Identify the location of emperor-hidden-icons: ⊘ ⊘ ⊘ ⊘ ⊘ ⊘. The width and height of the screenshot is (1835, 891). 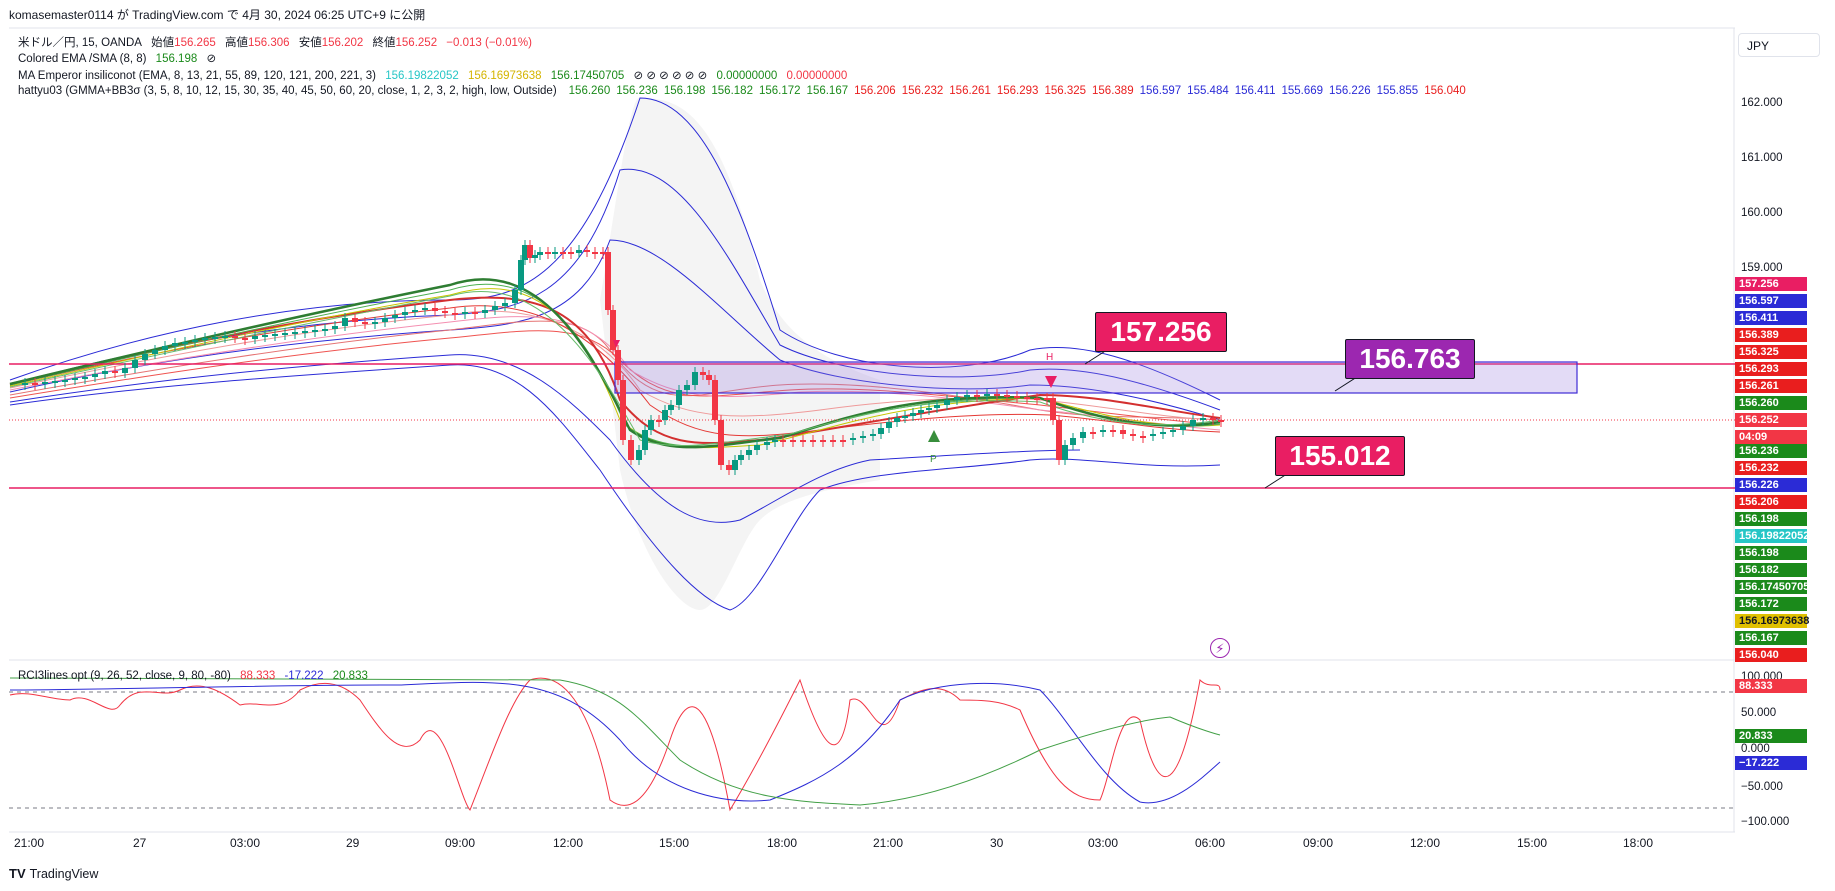
(670, 76).